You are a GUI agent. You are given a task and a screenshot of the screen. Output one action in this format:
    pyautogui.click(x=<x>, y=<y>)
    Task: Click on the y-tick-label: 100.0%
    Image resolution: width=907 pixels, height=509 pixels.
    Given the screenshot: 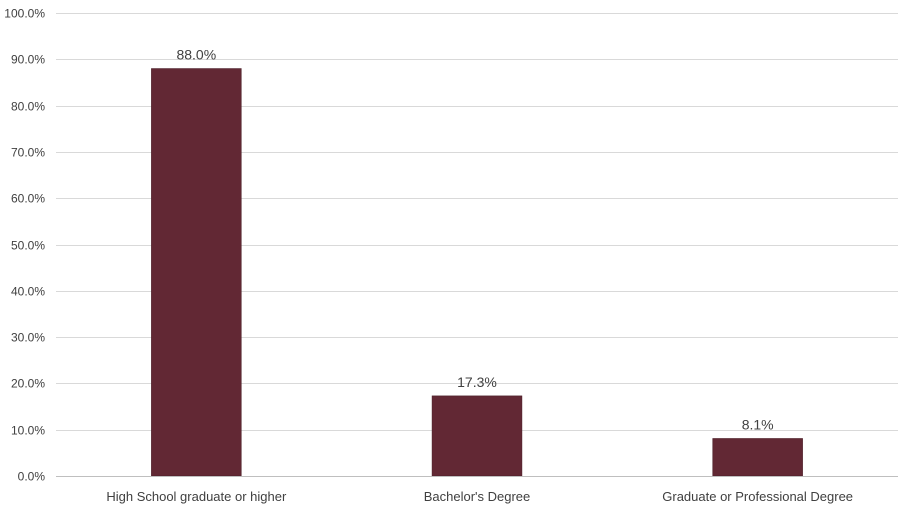 What is the action you would take?
    pyautogui.click(x=24, y=14)
    